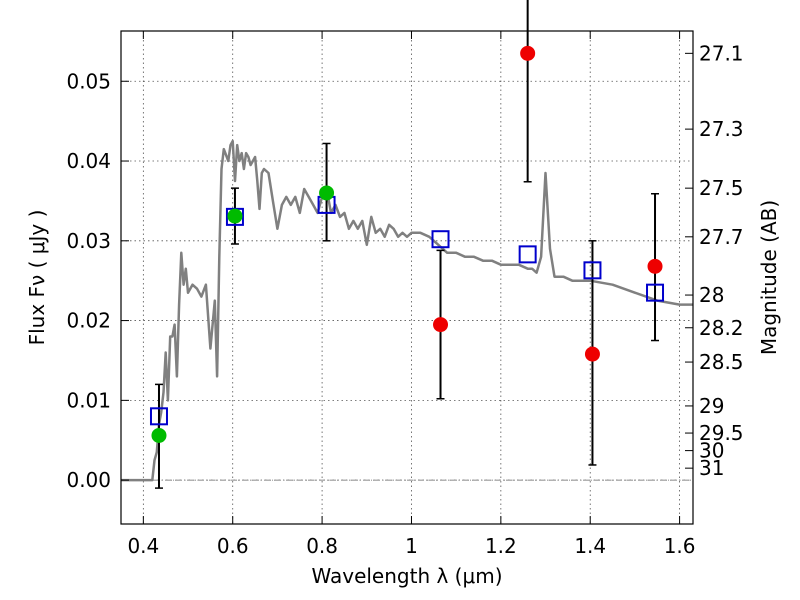  Describe the element at coordinates (680, 546) in the screenshot. I see `x-tick-label: 1.6` at that location.